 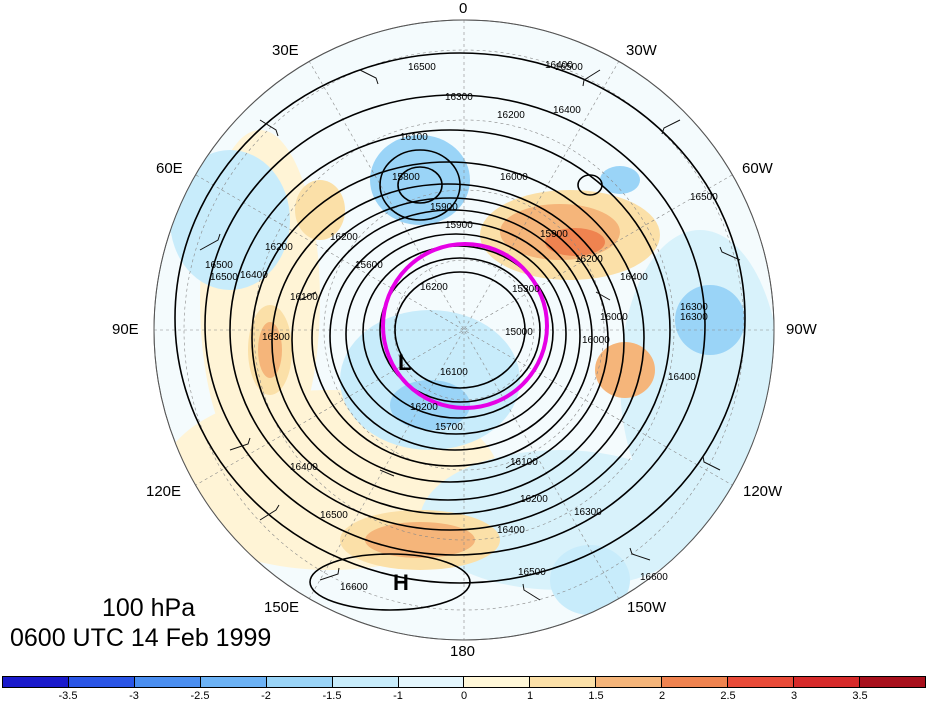 What do you see at coordinates (794, 696) in the screenshot?
I see `colorbar-tick-label: 3` at bounding box center [794, 696].